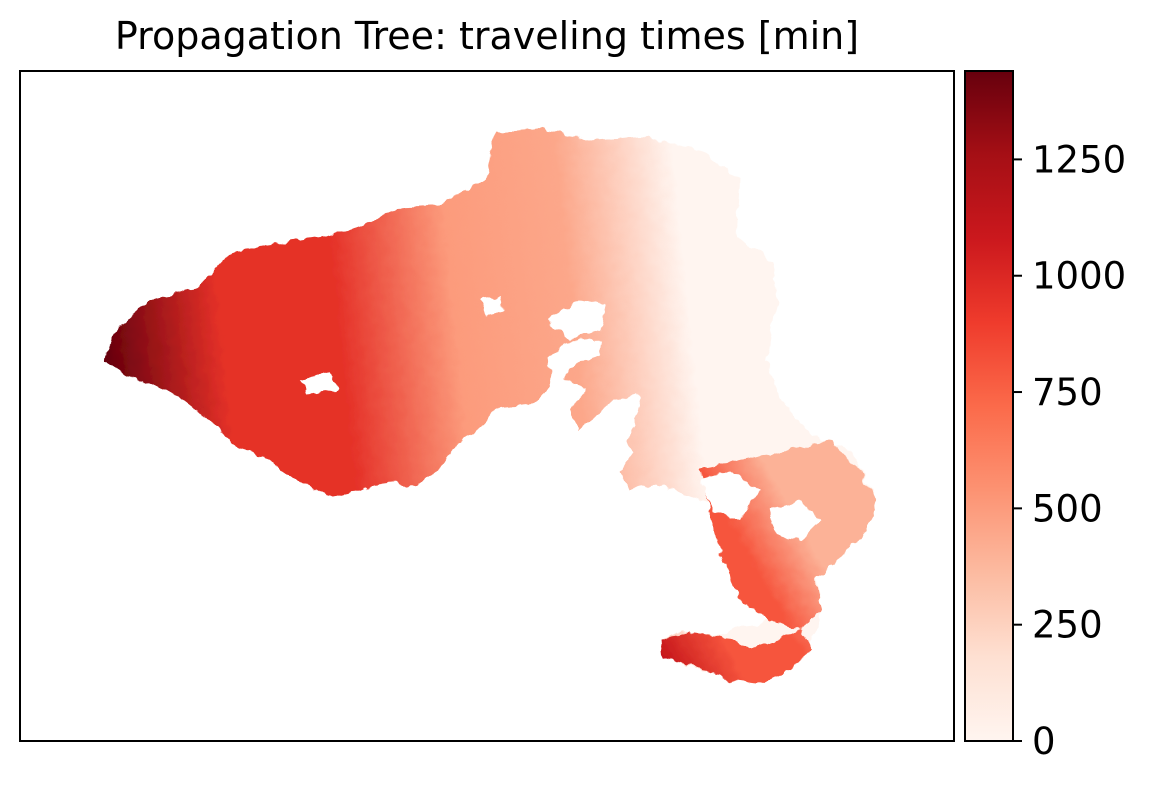 This screenshot has height=787, width=1164. Describe the element at coordinates (1069, 450) in the screenshot. I see `colorbar-ticks: 0 250 500 750 1000 1250` at that location.